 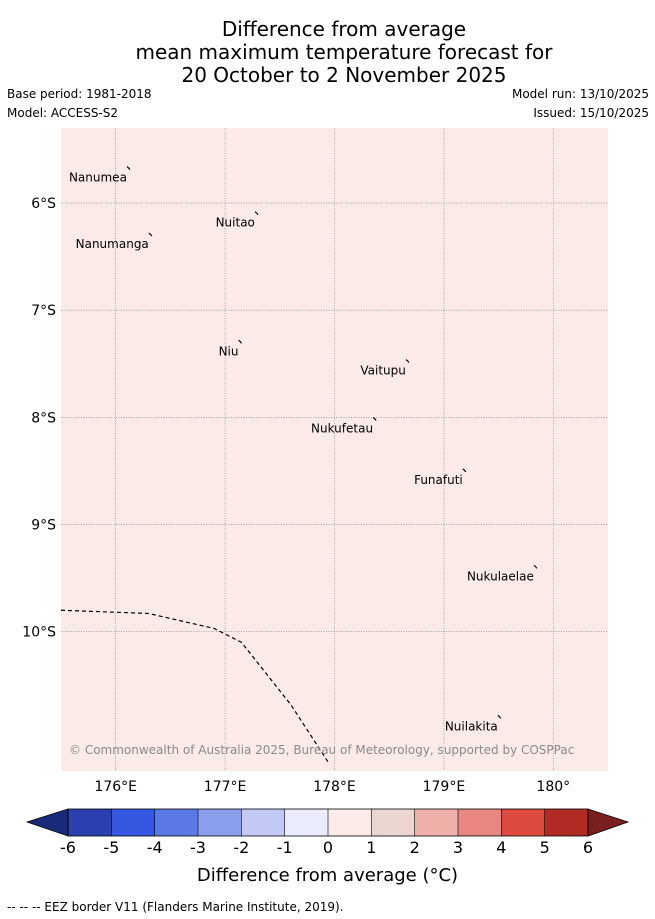 I want to click on island-label: Nukulaelae, so click(x=500, y=576).